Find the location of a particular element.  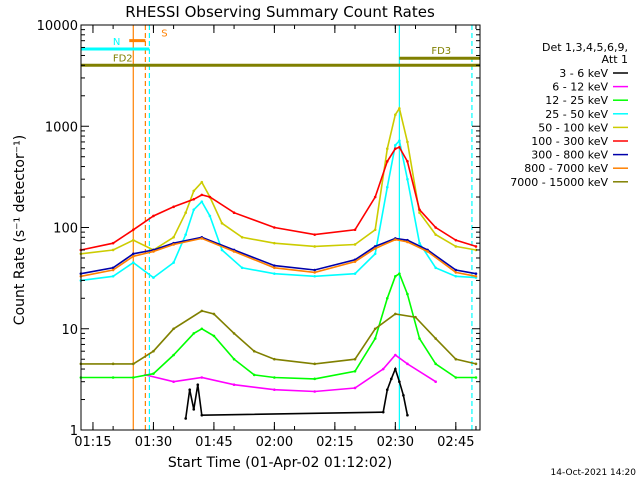

legend-header: Att 1 is located at coordinates (615, 59).